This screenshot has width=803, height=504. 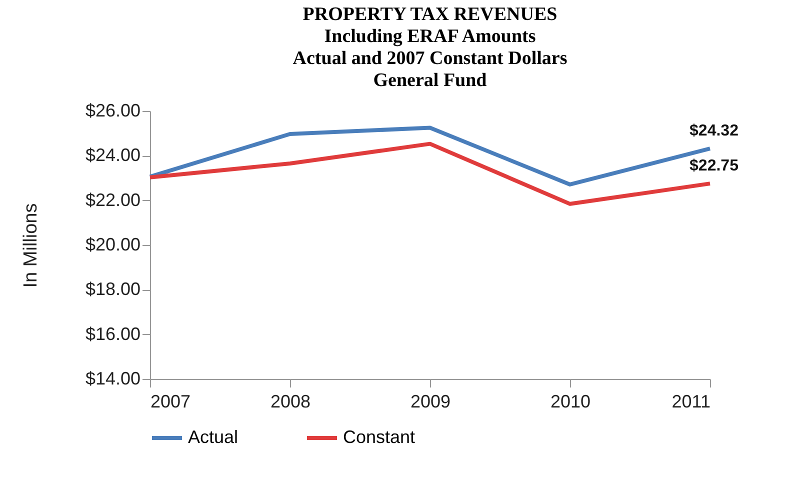 What do you see at coordinates (430, 47) in the screenshot?
I see `chart-title: PROPERTY TAX REVENUES Including ERAF Amounts Actual and 2007 Constant Dollars General Fund` at bounding box center [430, 47].